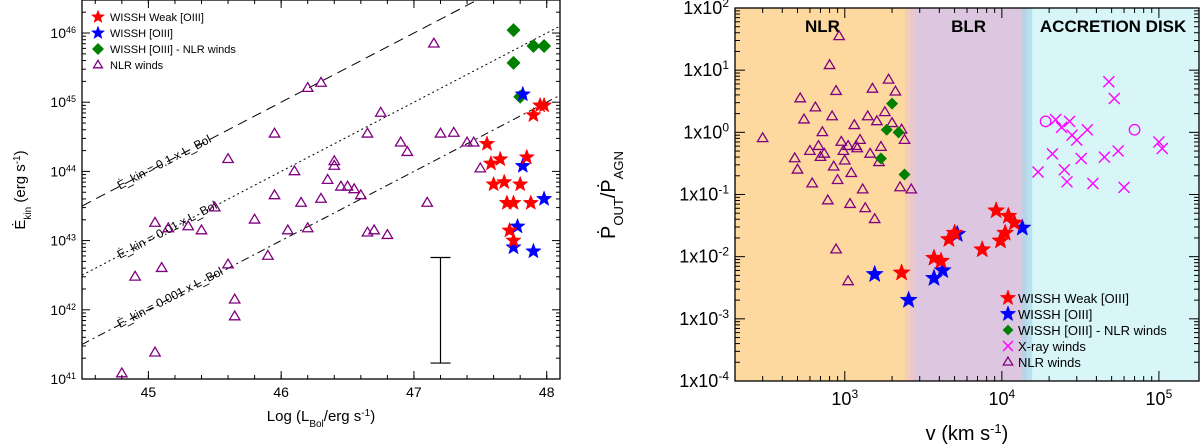 Image resolution: width=1200 pixels, height=447 pixels. What do you see at coordinates (321, 419) in the screenshot?
I see `left-x-axis-title: Log (LBol/erg s-1)` at bounding box center [321, 419].